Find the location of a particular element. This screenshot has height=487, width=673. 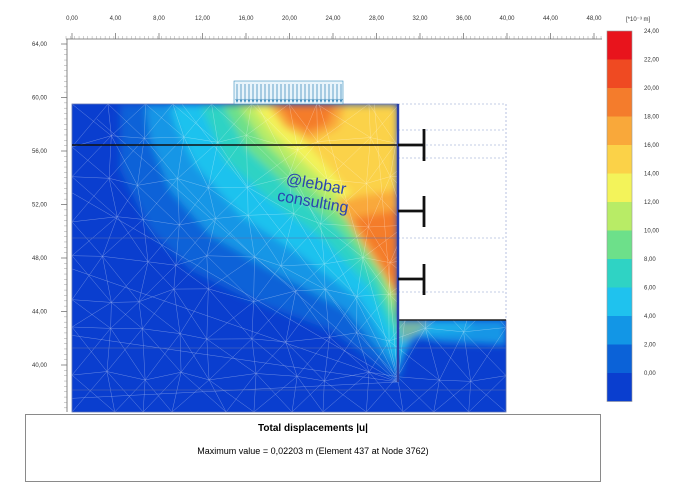

legend-tick-label: 24,00 is located at coordinates (652, 32).